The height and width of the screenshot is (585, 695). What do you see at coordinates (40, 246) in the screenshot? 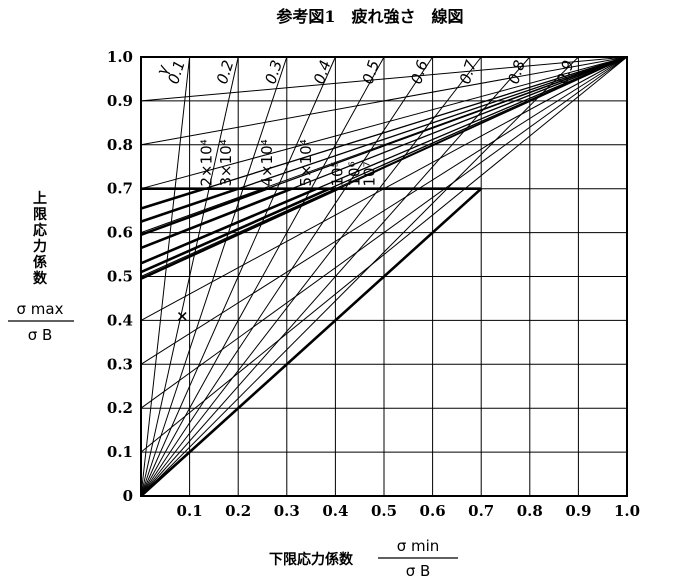
I see `y-label-char: 力` at bounding box center [40, 246].